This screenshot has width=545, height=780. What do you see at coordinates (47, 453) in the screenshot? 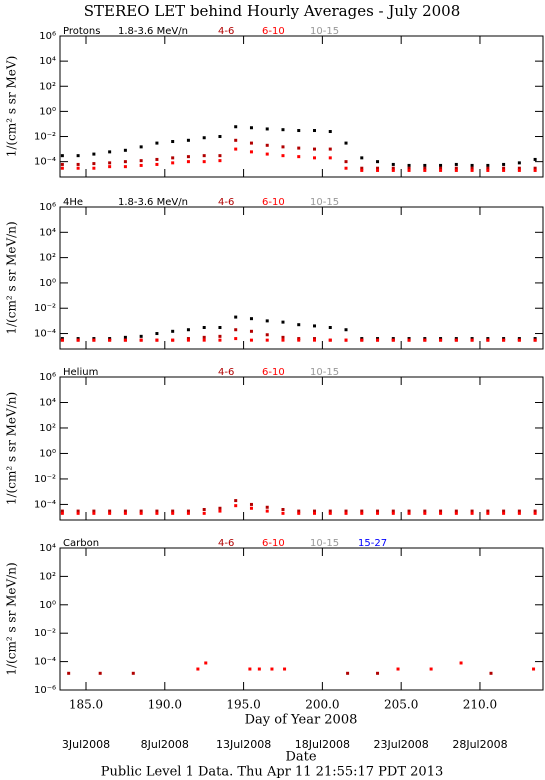
I see `y-tick-label: 10⁰` at bounding box center [47, 453].